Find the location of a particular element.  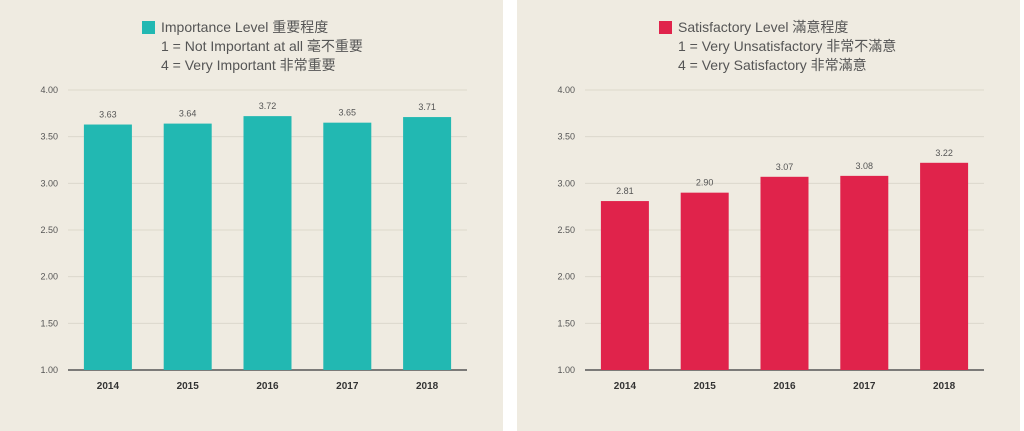

satisfaction-y-tick-label: 2.00 is located at coordinates (566, 277).